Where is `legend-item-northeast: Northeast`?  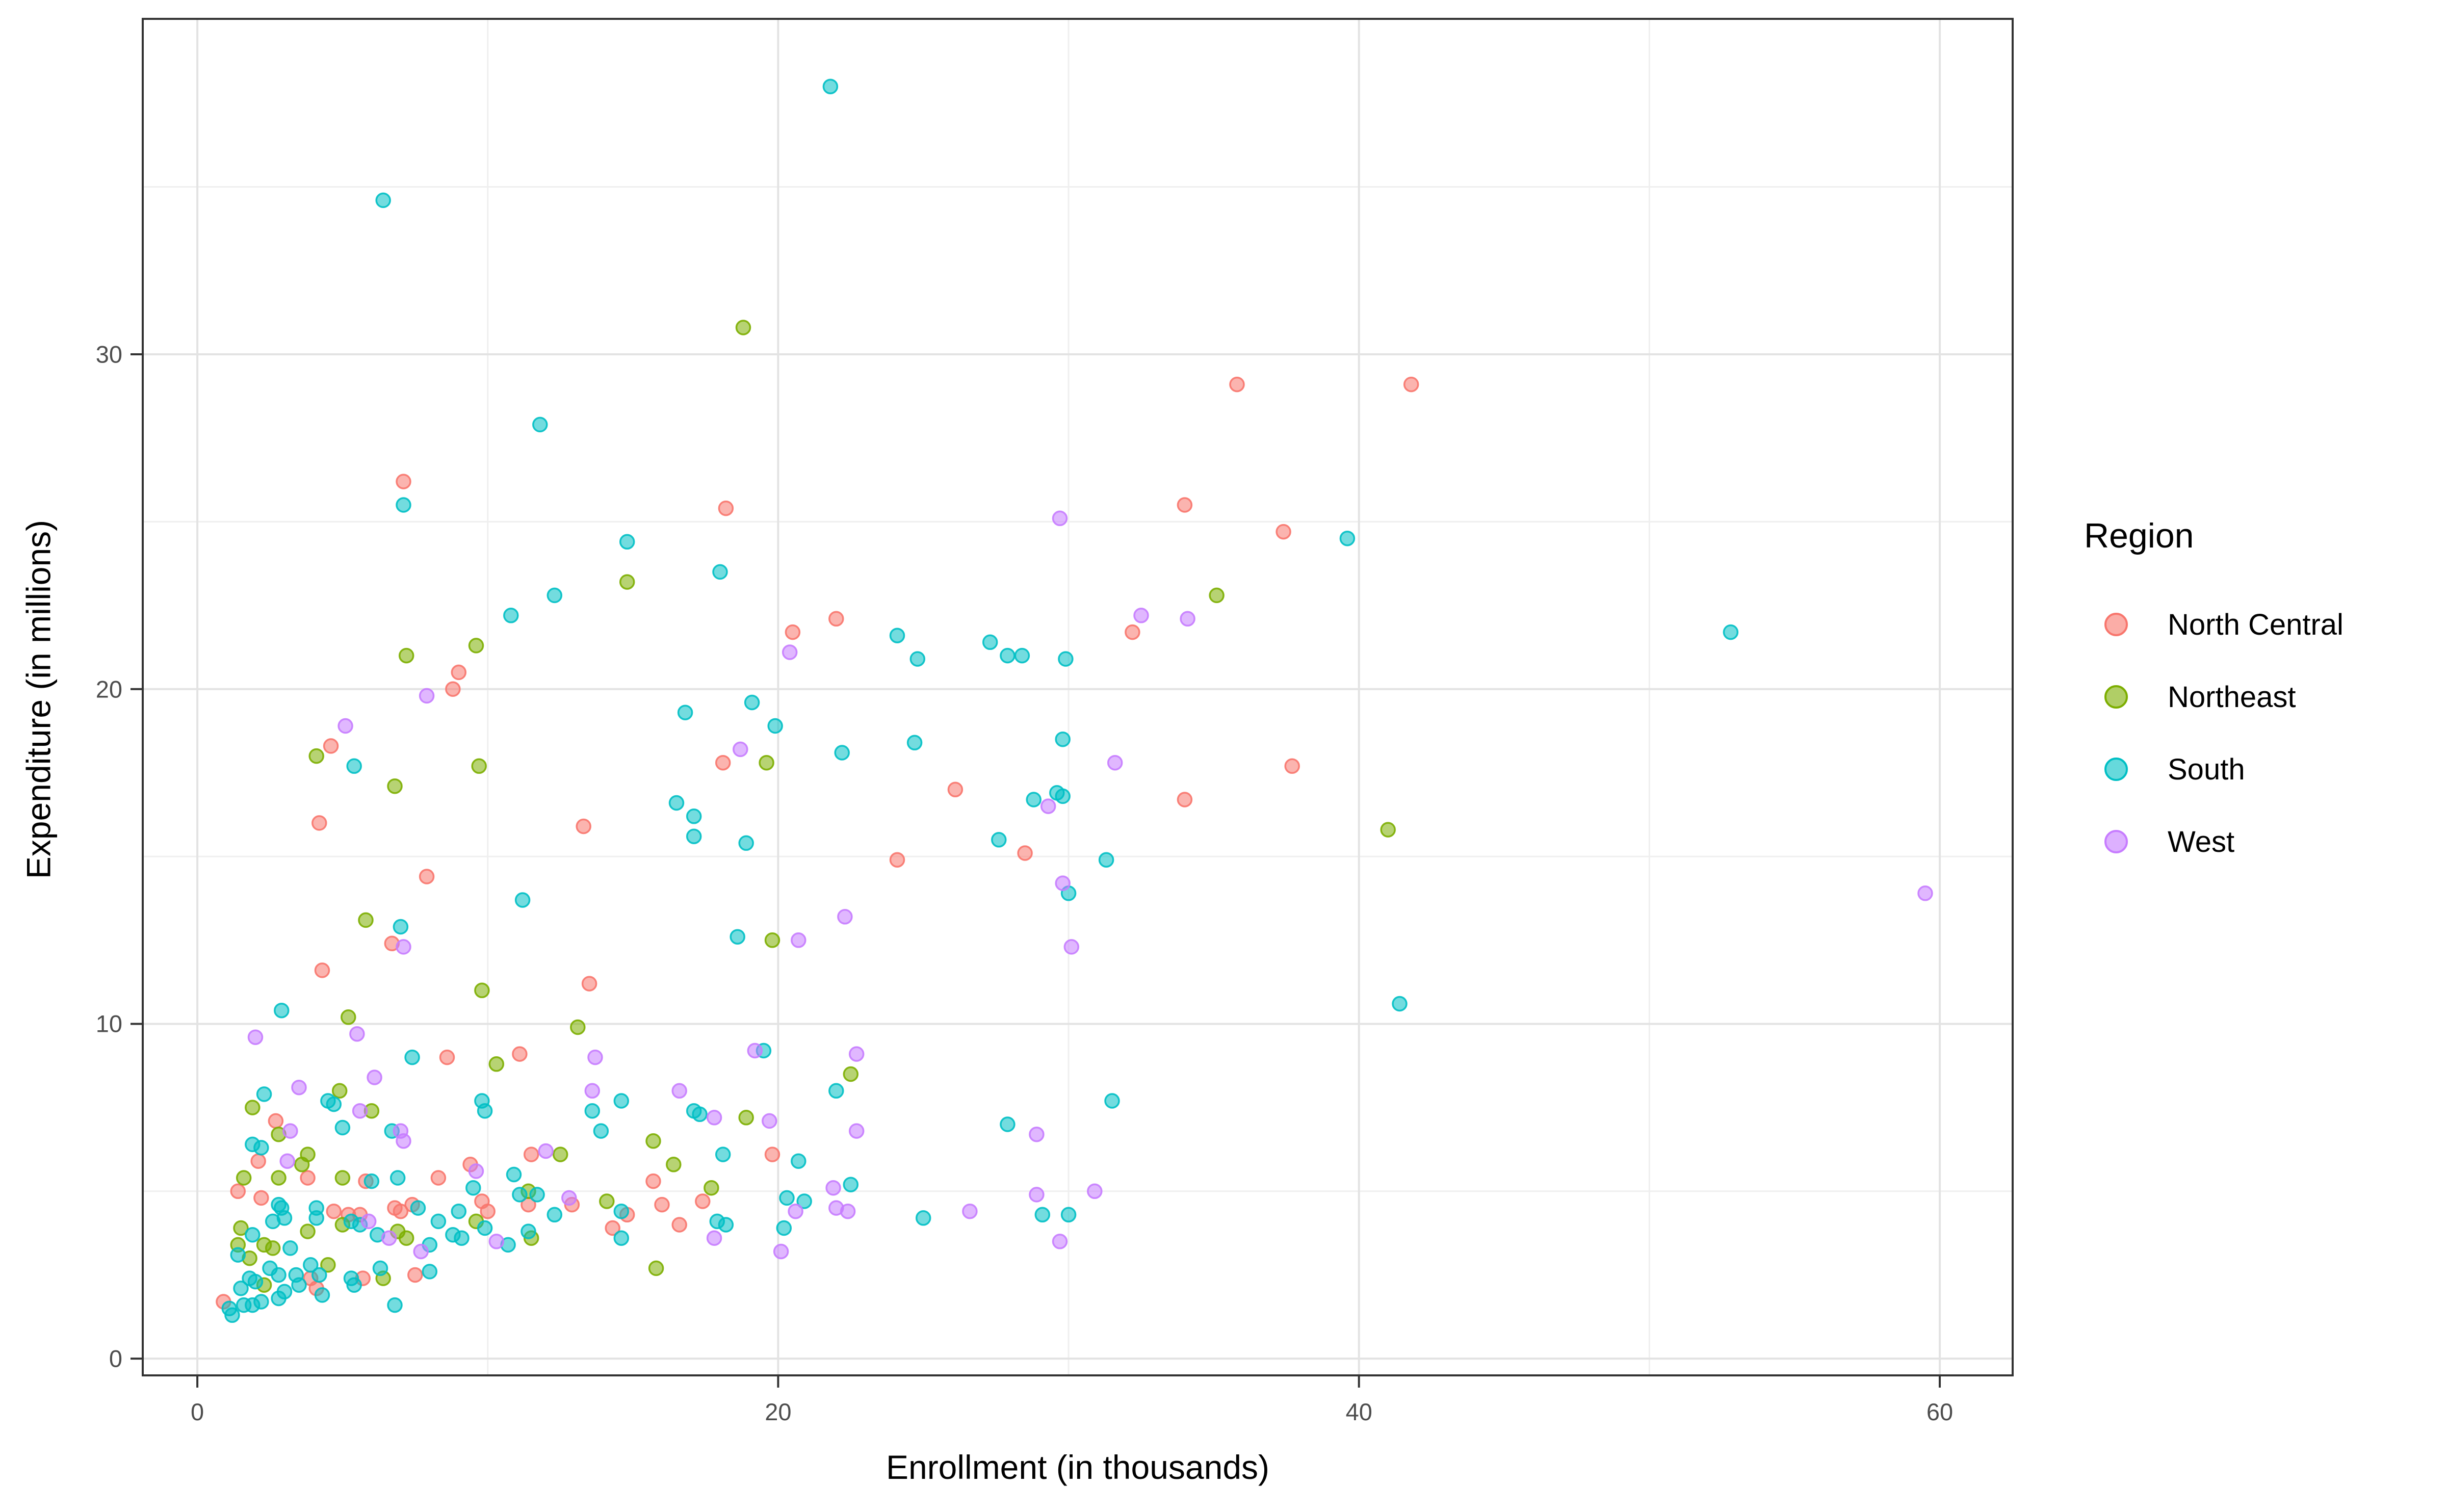
legend-item-northeast: Northeast is located at coordinates (2190, 697).